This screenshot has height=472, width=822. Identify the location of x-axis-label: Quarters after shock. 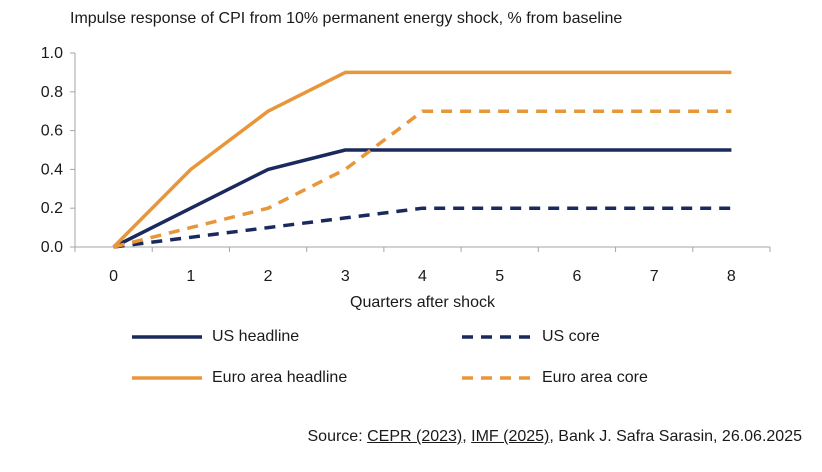
(423, 302).